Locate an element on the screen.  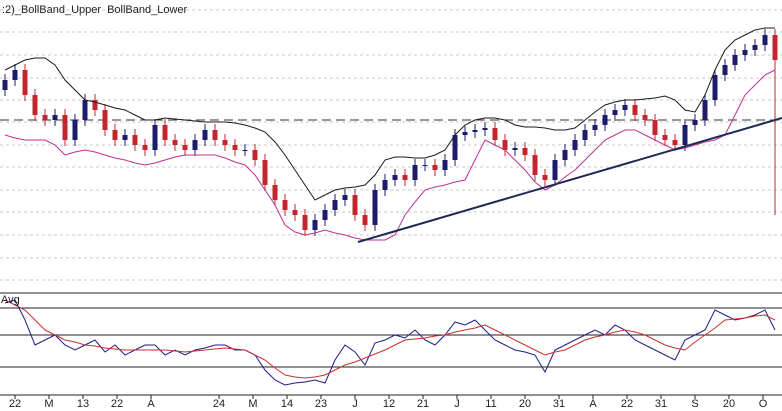
x-tick-label: 23 is located at coordinates (321, 404).